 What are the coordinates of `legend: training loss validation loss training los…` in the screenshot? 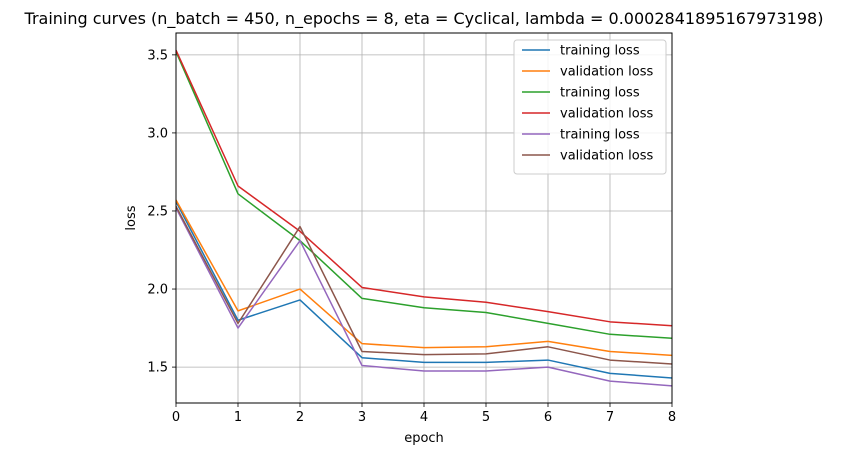 It's located at (590, 107).